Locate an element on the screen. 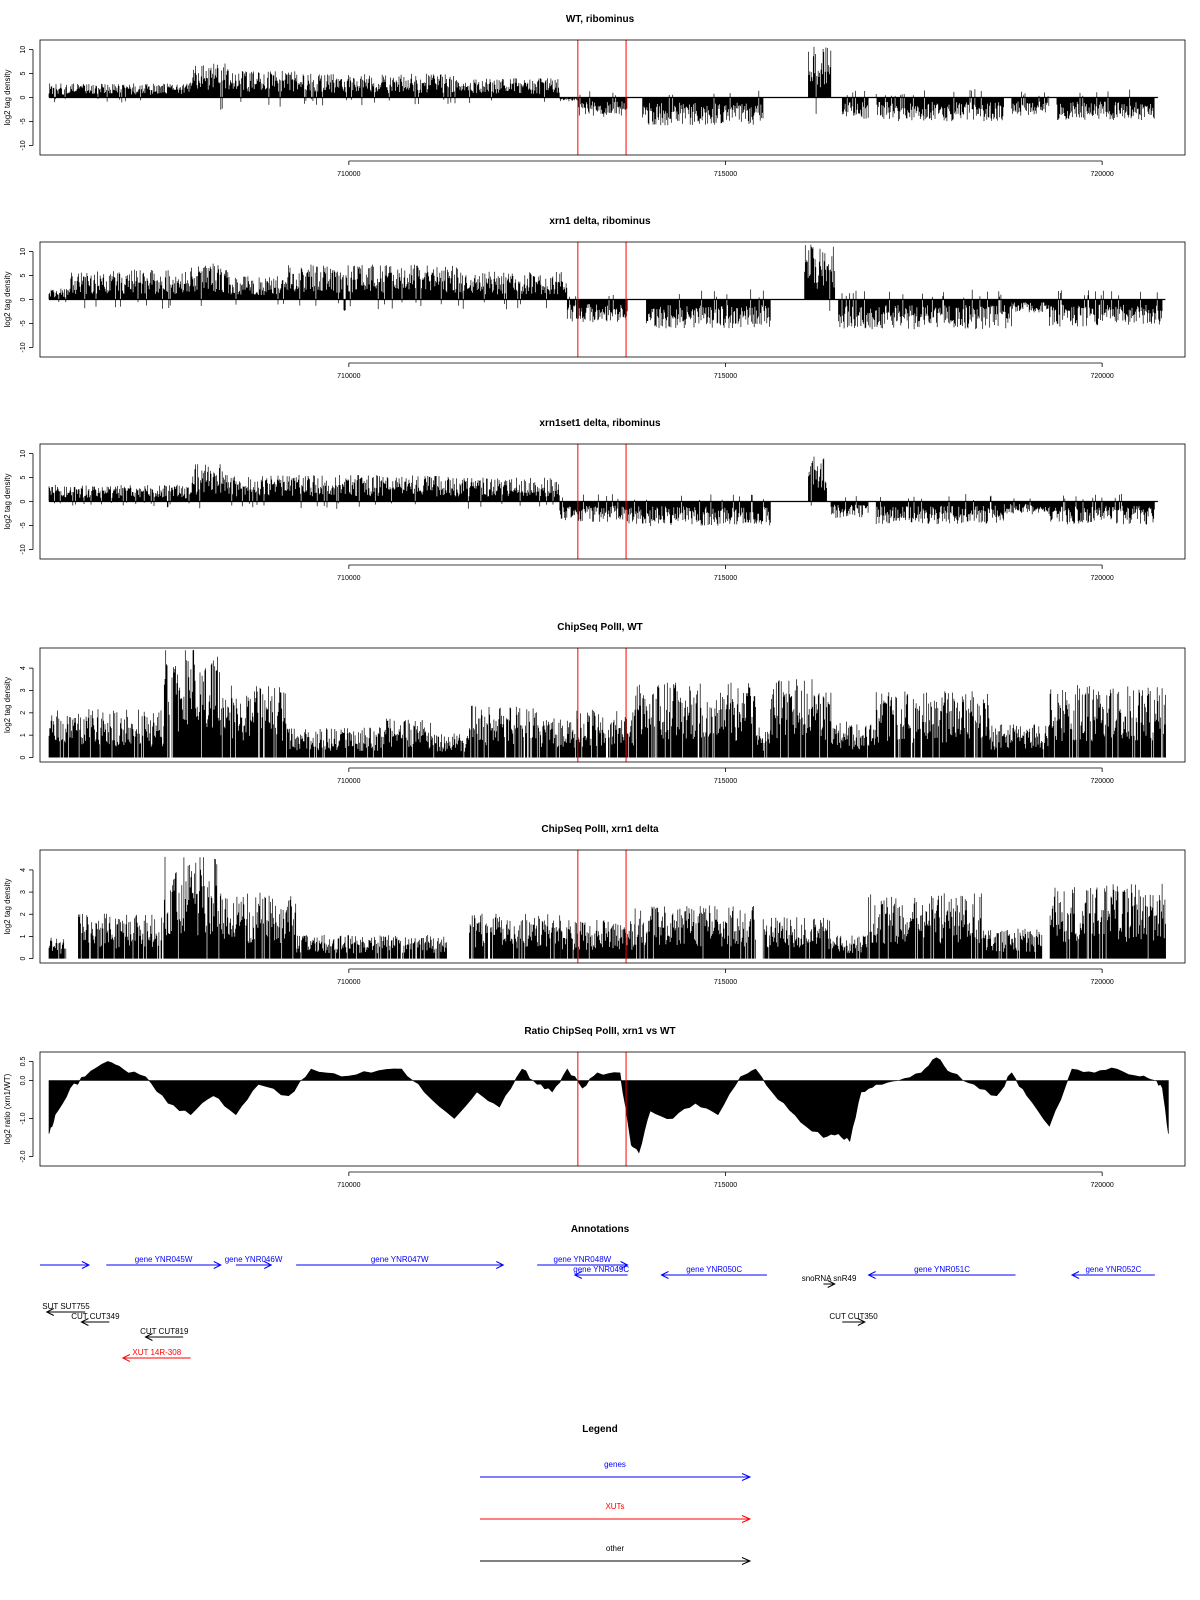 The height and width of the screenshot is (1600, 1200). annotation-label: gene YNR049C is located at coordinates (601, 1269).